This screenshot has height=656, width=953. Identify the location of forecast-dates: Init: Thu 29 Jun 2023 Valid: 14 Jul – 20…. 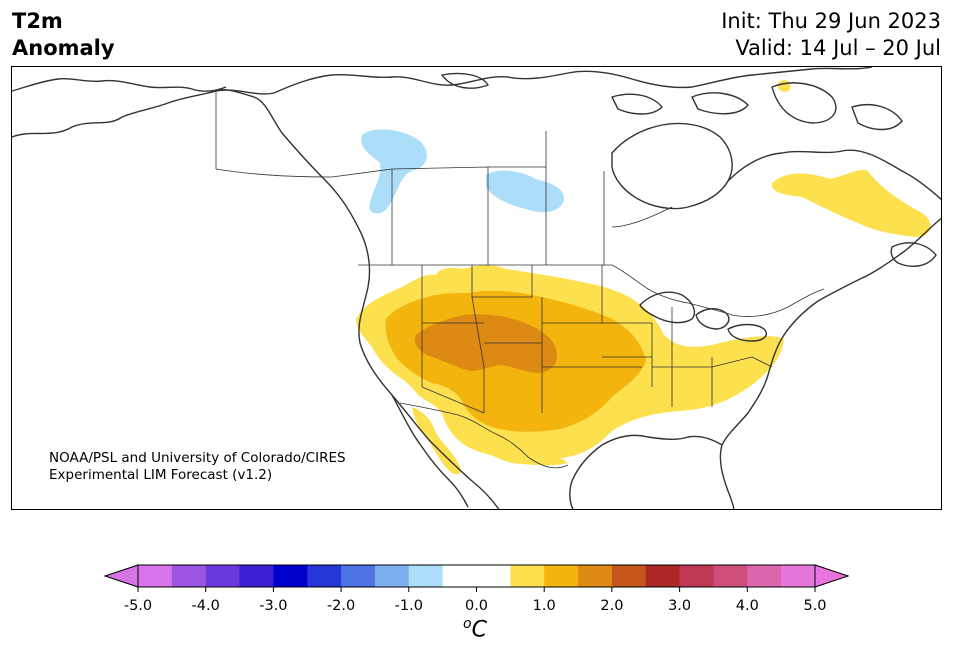
(831, 35).